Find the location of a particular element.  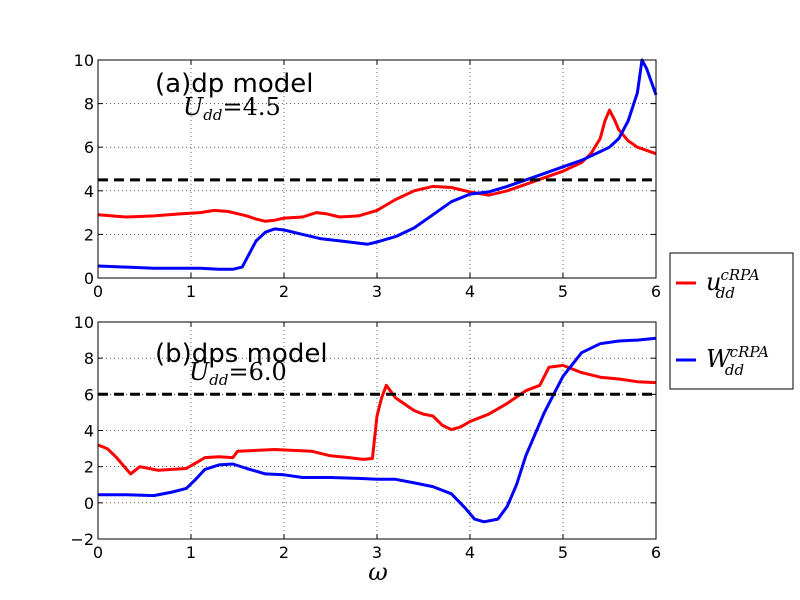

panel-b-ytick-label: 2 is located at coordinates (89, 467).